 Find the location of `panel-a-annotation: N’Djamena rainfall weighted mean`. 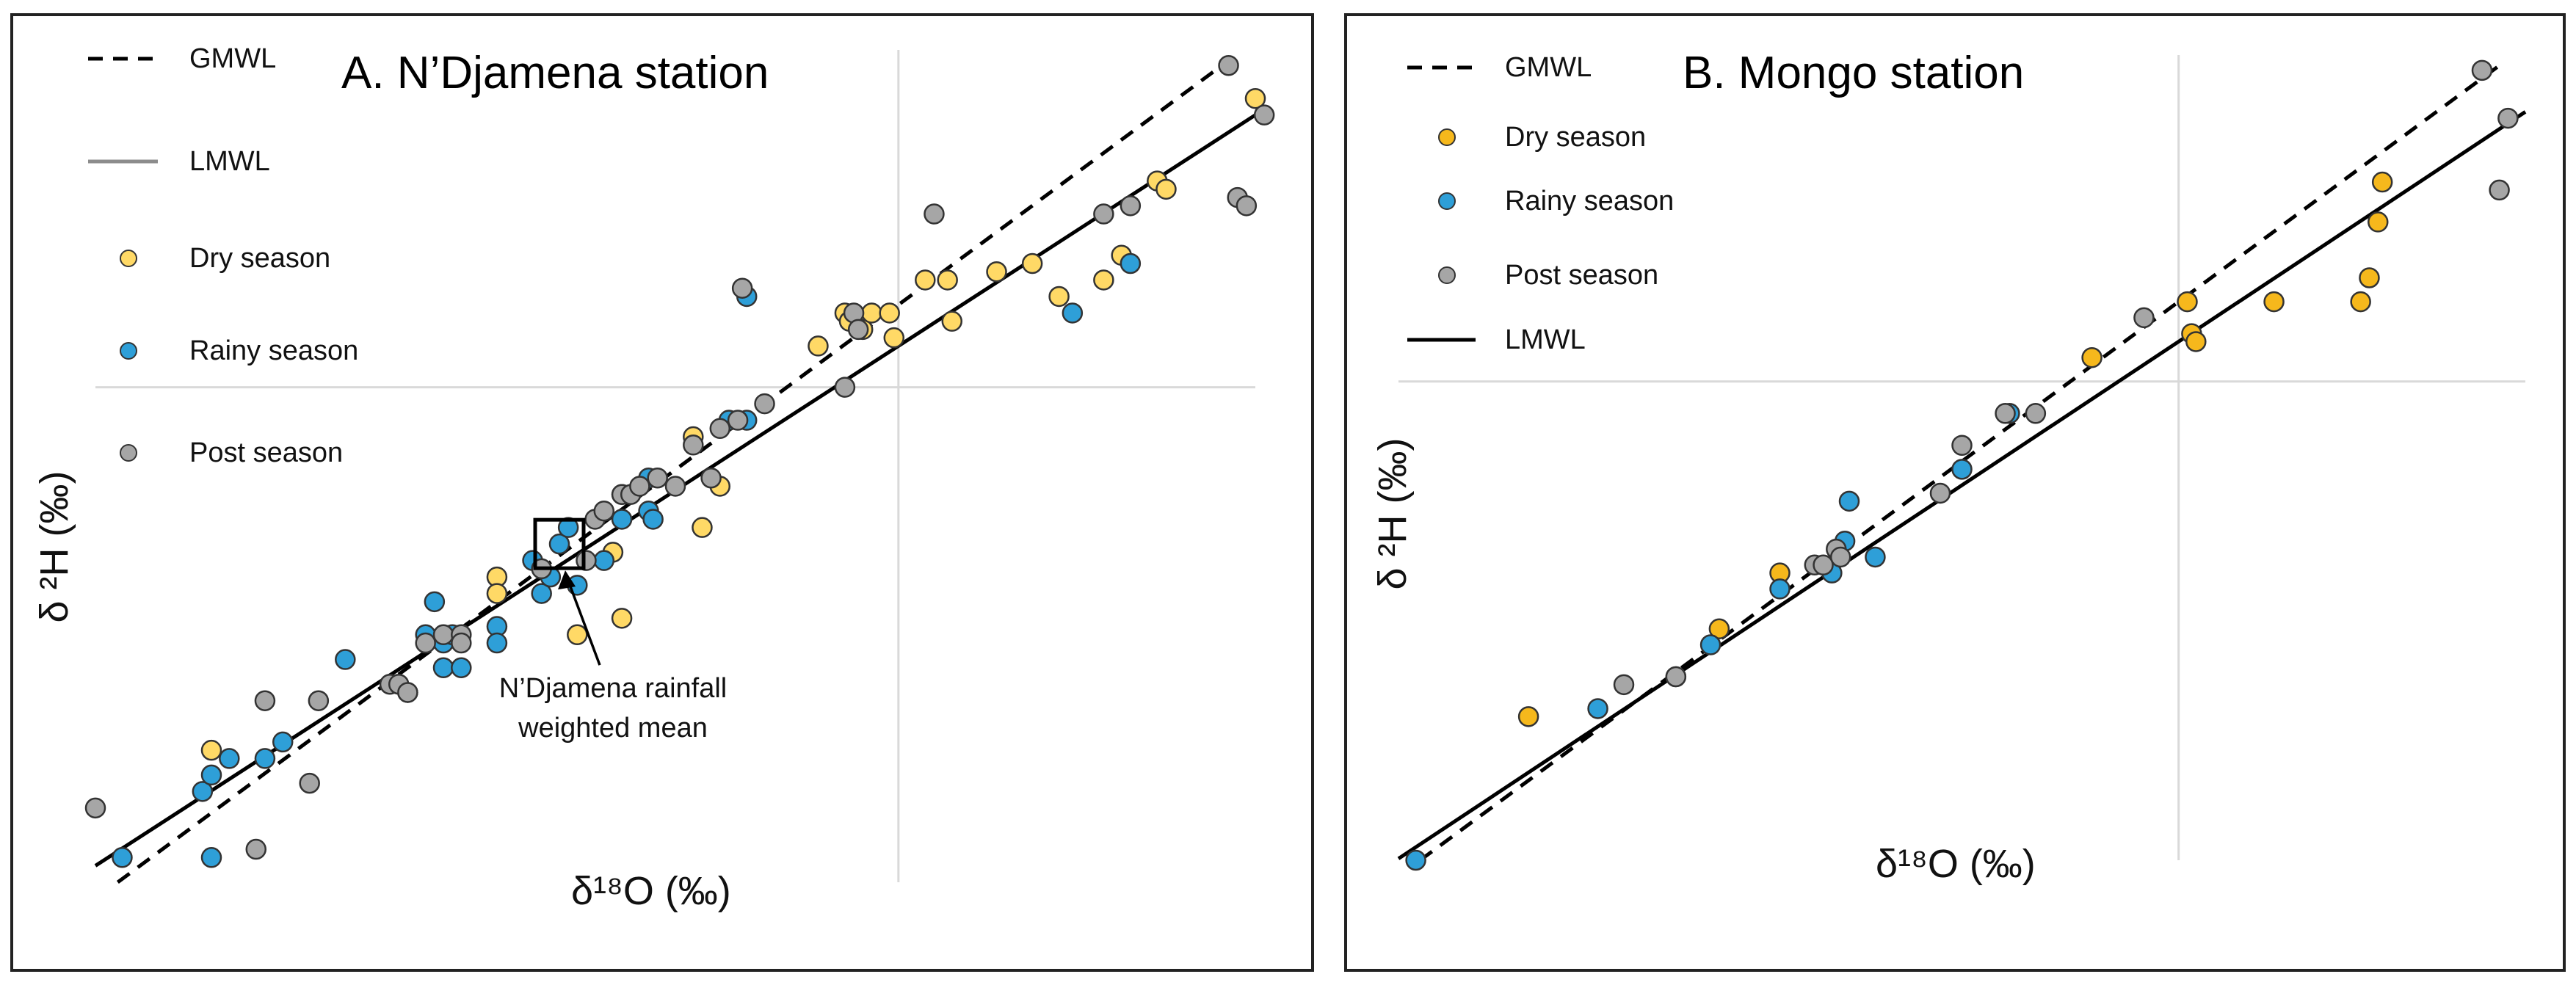

panel-a-annotation: N’Djamena rainfall weighted mean is located at coordinates (613, 630).